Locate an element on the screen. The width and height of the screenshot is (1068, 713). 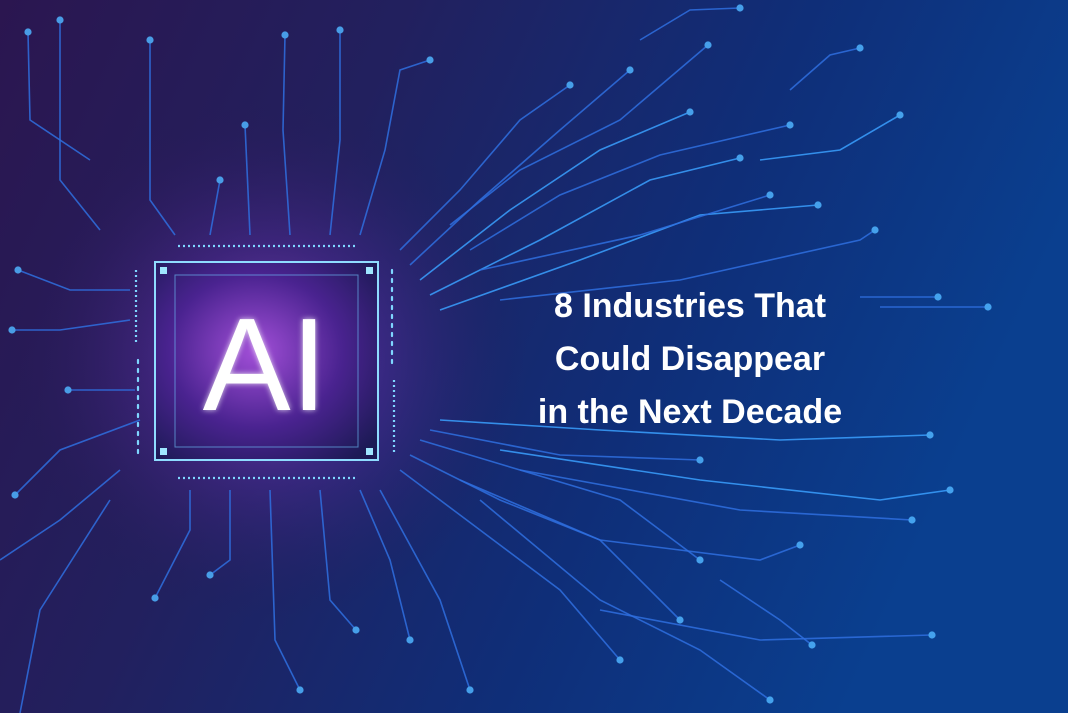
chip-label-glow: AI is located at coordinates (265, 364).